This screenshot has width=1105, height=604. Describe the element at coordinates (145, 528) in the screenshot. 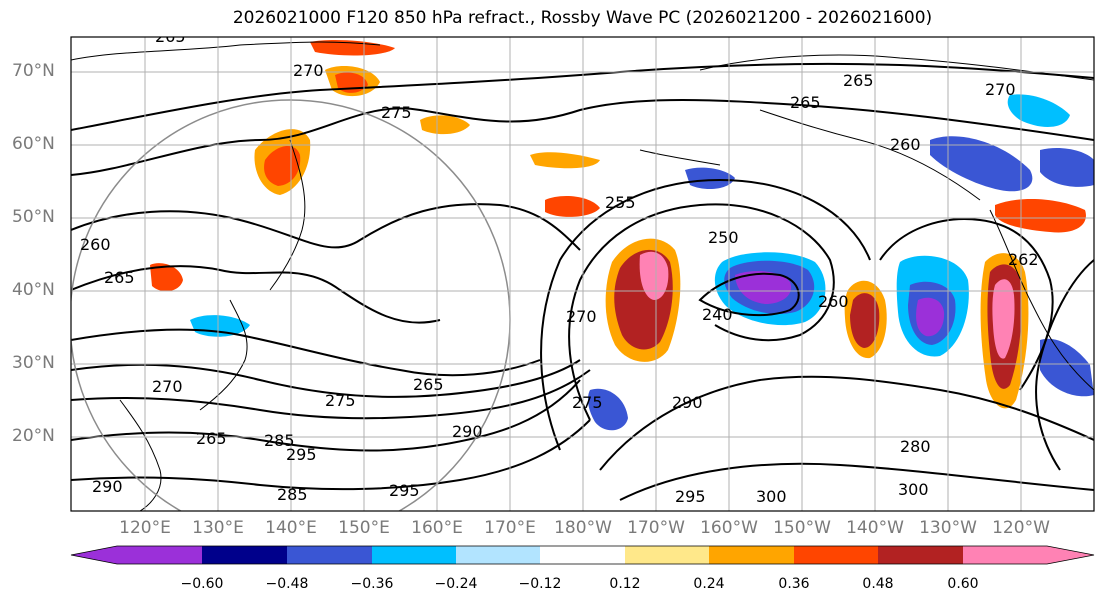

I see `lon-label: 120°E` at that location.